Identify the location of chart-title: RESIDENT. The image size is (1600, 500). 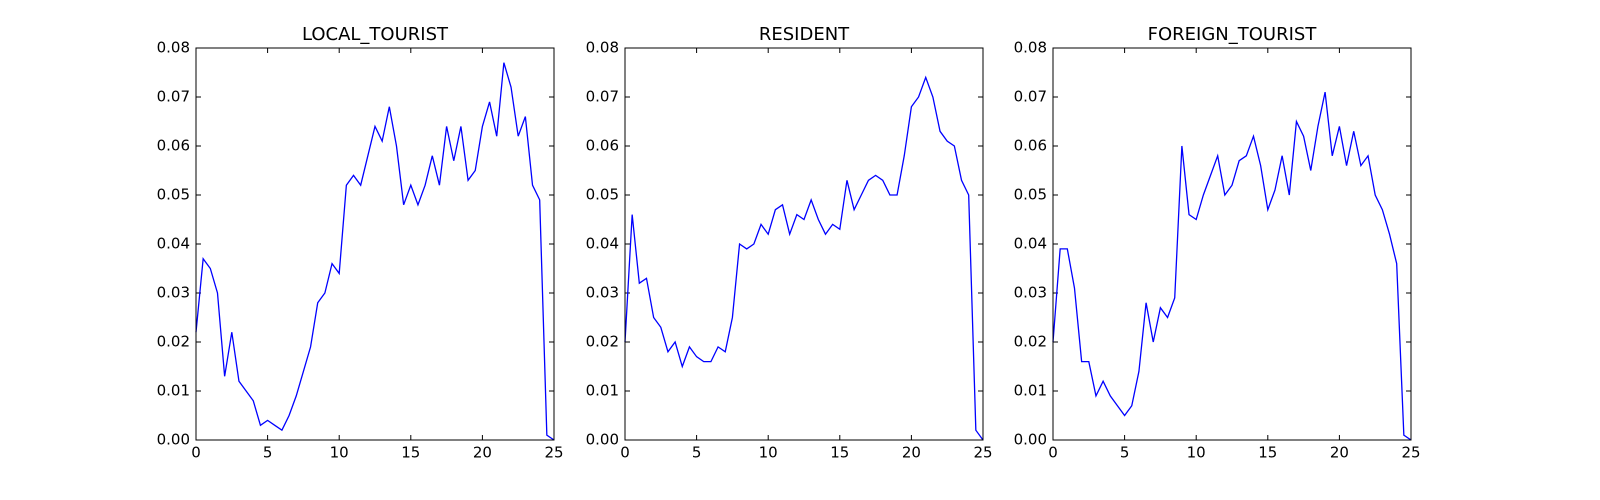
(804, 34).